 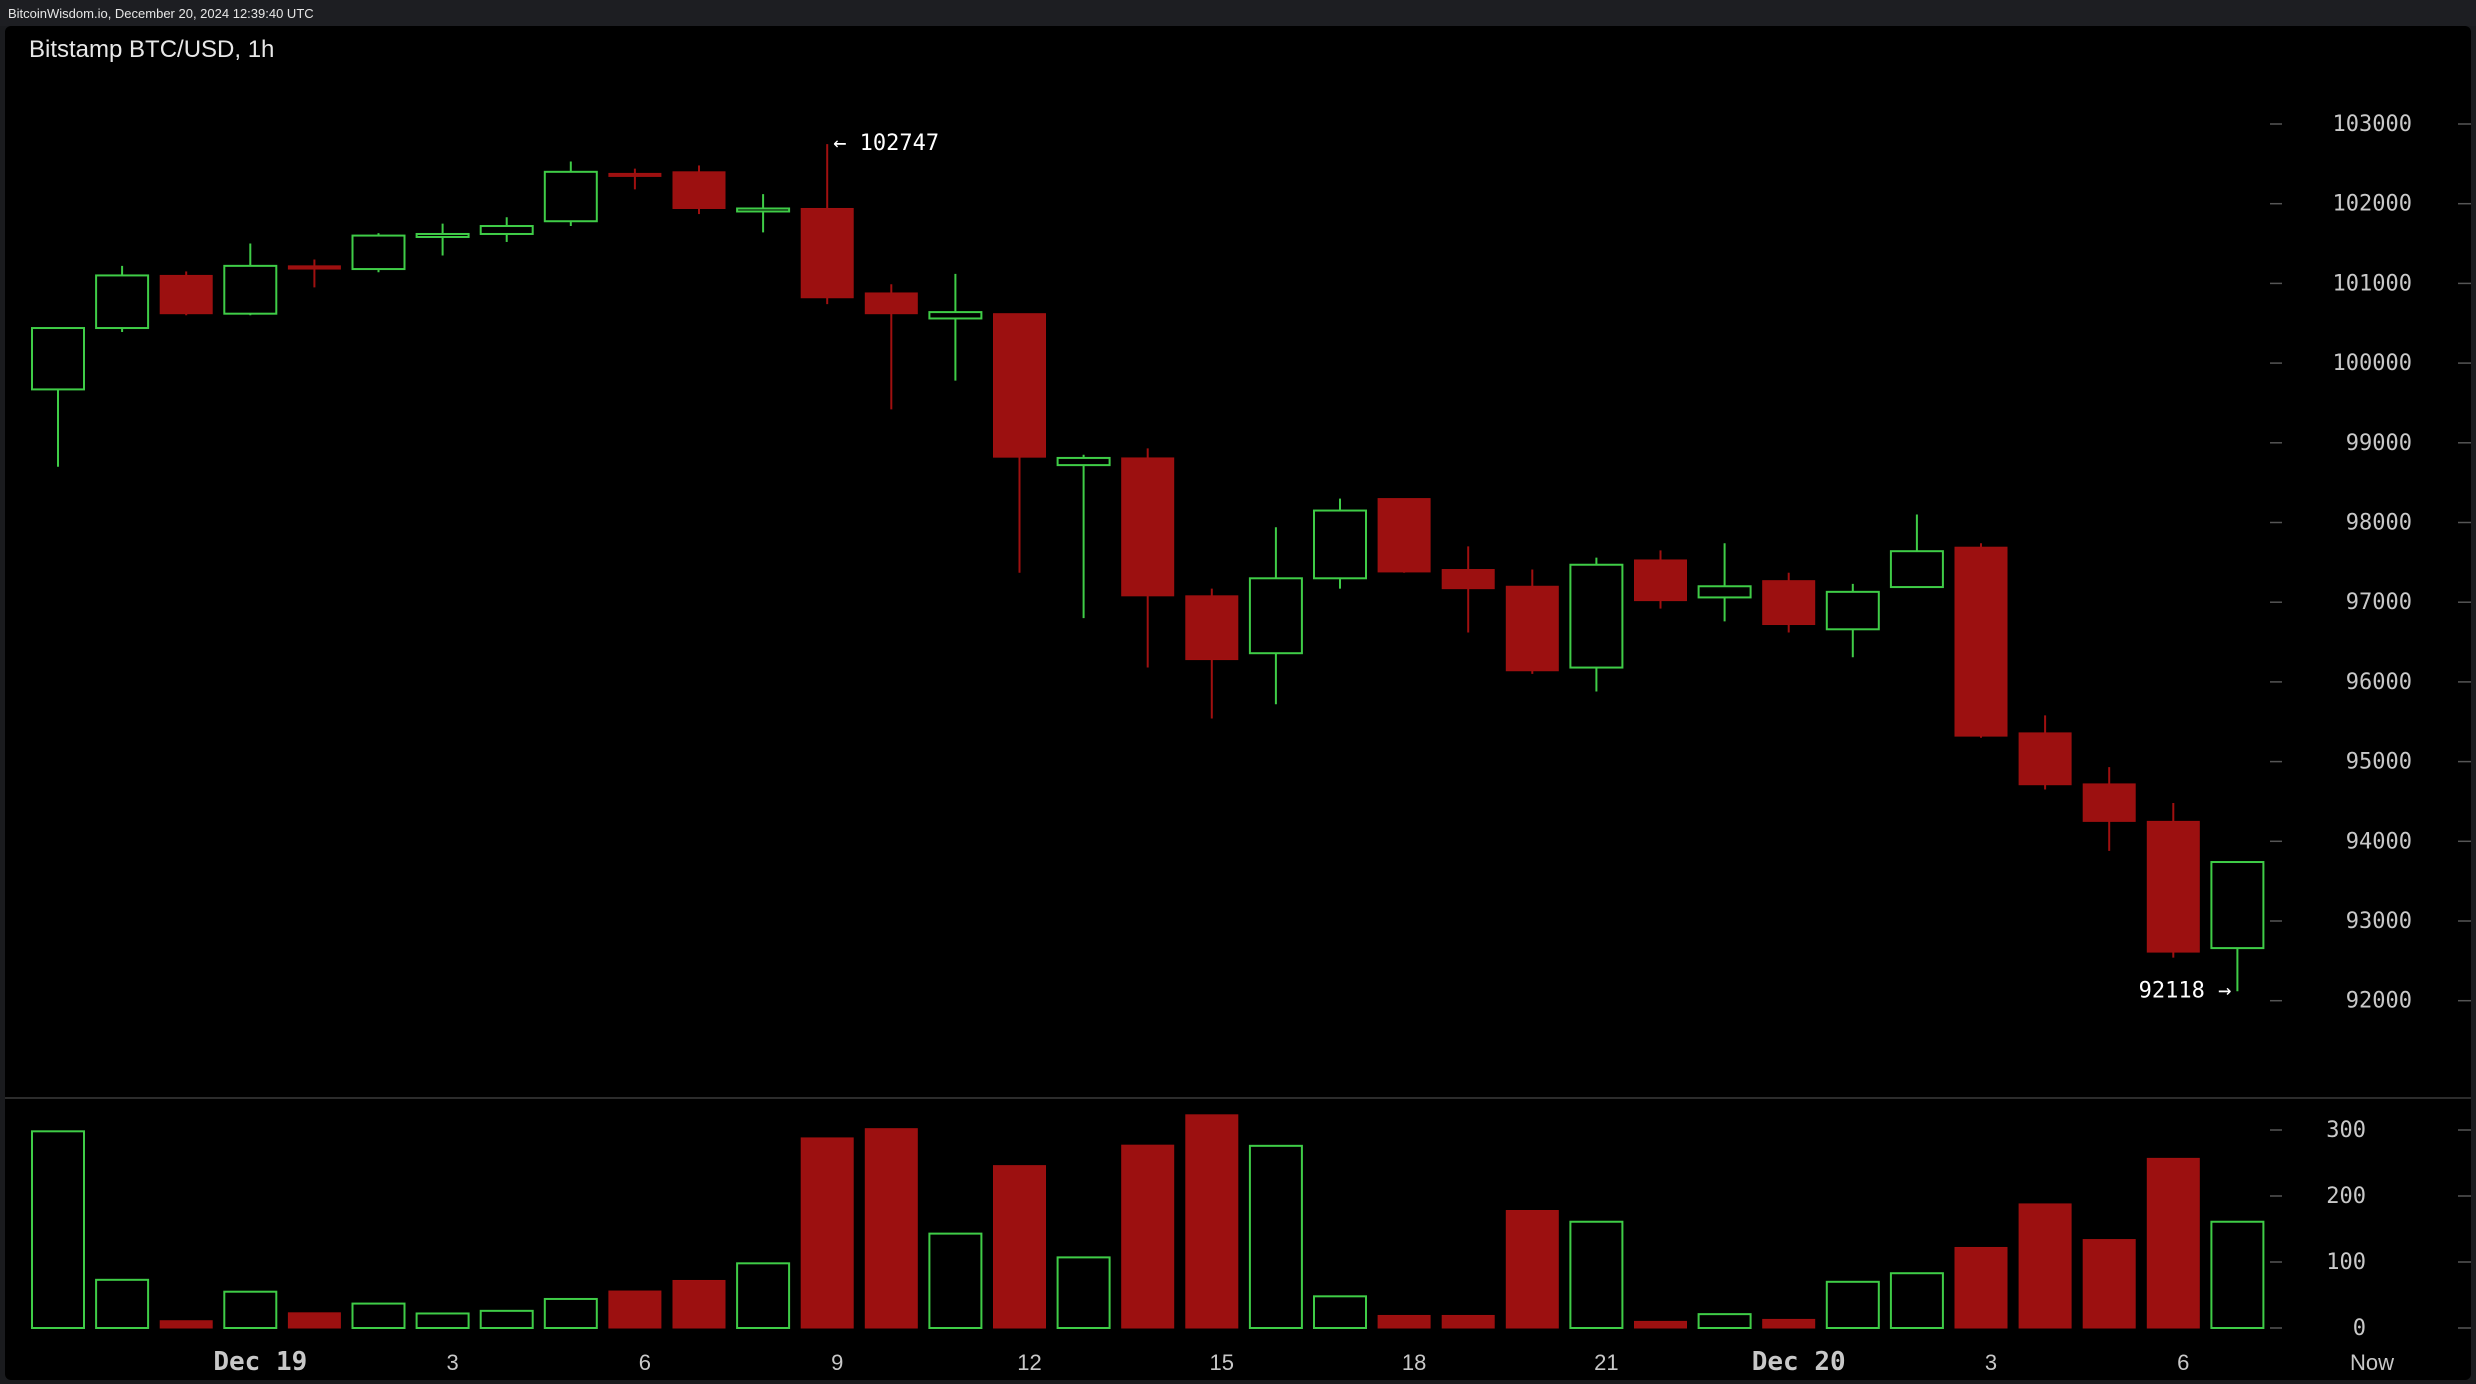 What do you see at coordinates (2379, 523) in the screenshot?
I see `price-tick-label: 98000` at bounding box center [2379, 523].